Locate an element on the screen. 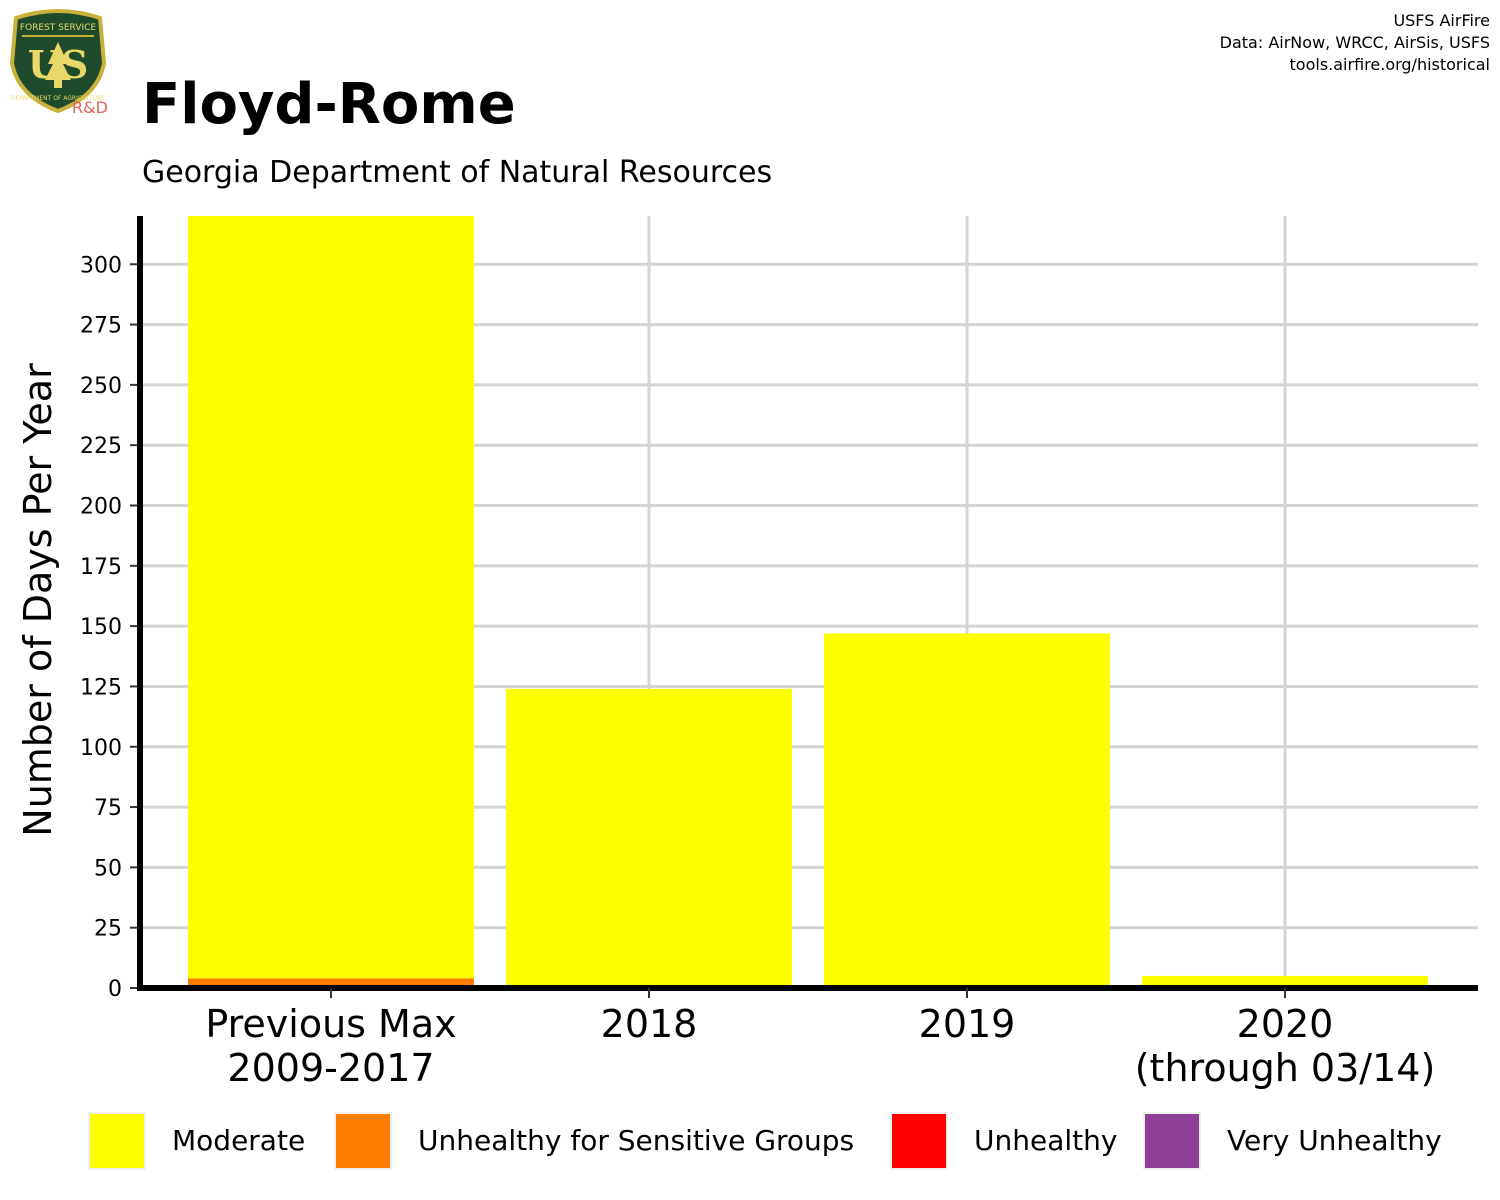 This screenshot has width=1500, height=1200. logo-rd: R&D is located at coordinates (90, 107).